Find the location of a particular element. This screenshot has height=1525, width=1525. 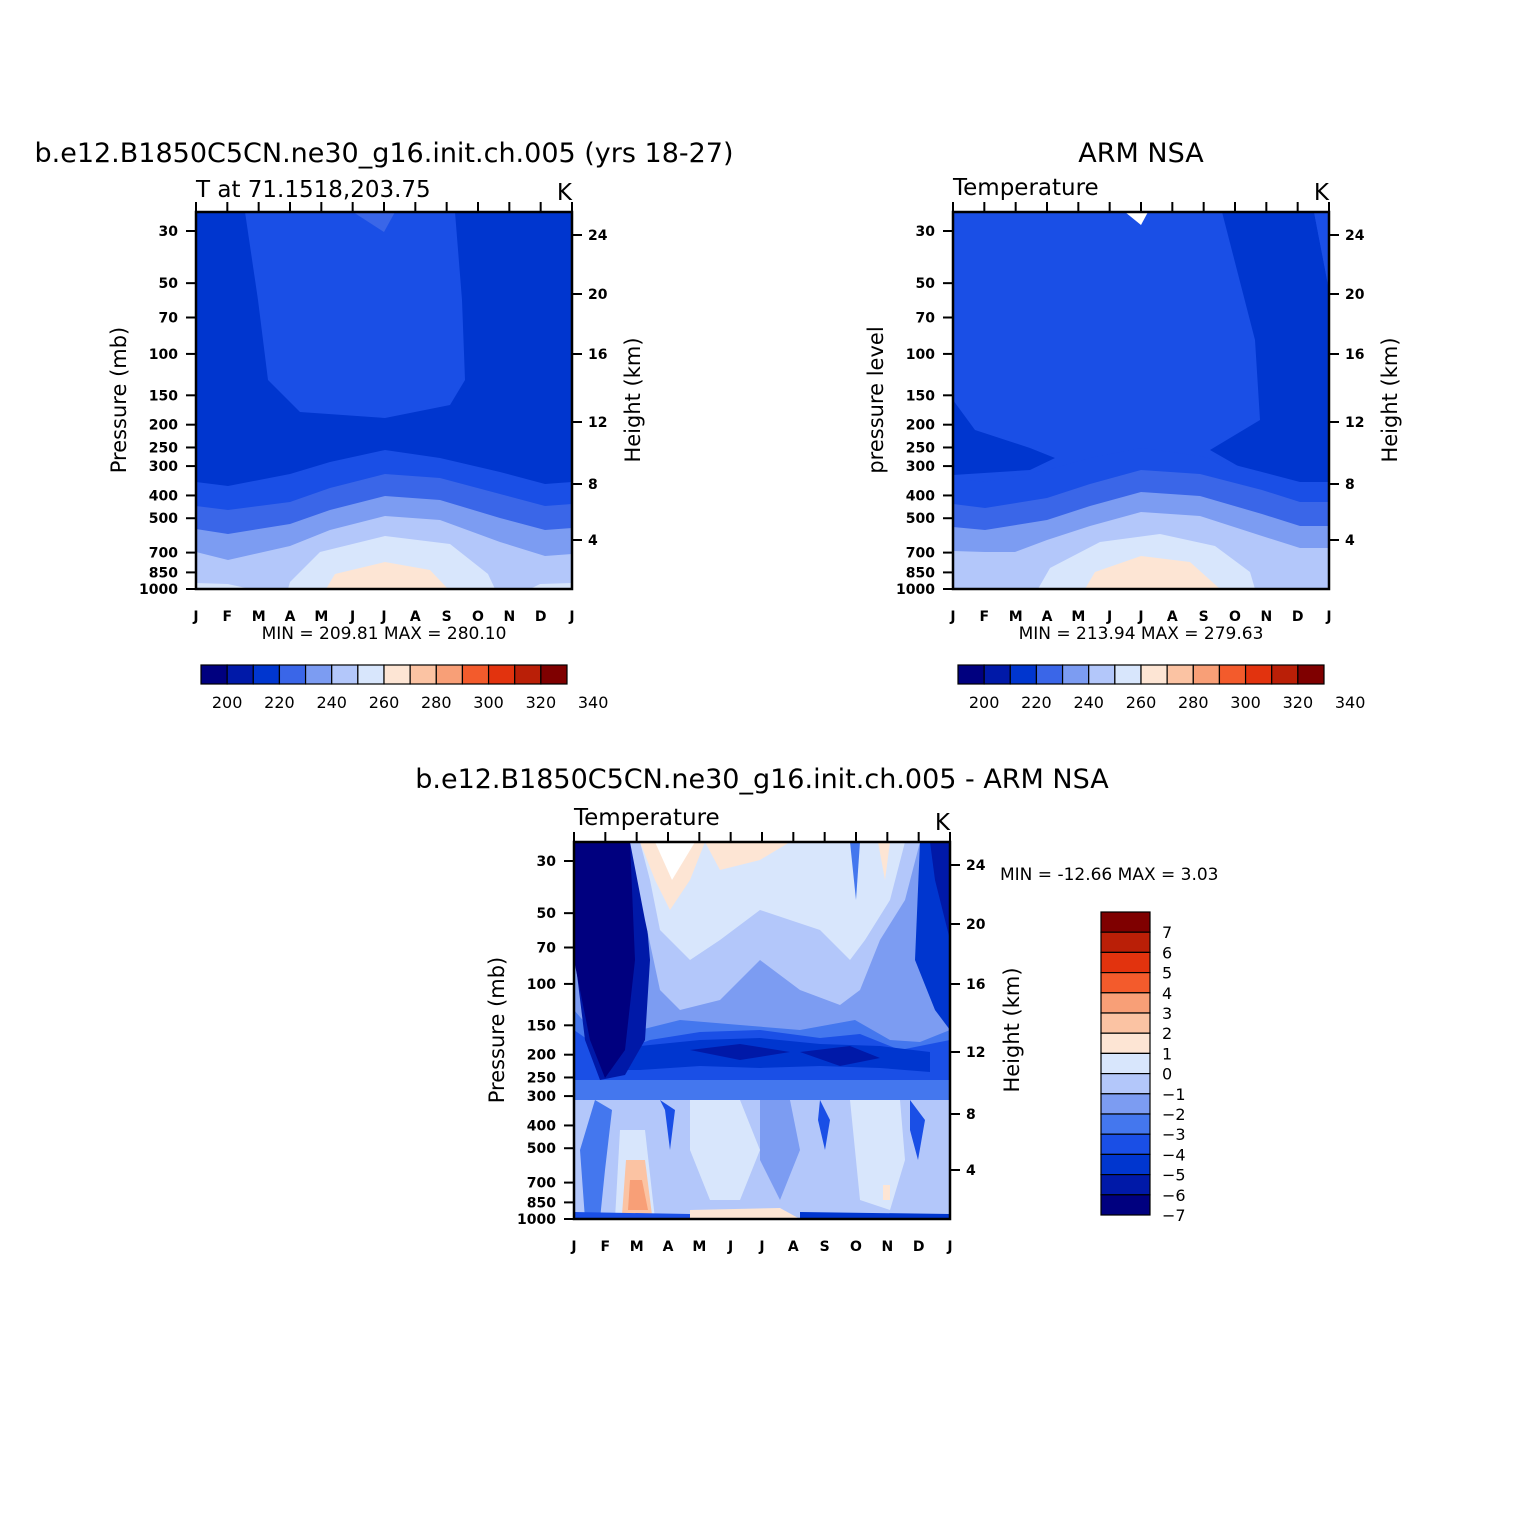

colorbar-label: 0 is located at coordinates (1167, 1074).